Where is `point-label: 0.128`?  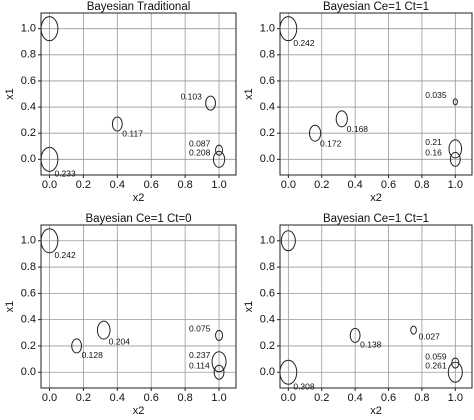
point-label: 0.128 is located at coordinates (93, 355).